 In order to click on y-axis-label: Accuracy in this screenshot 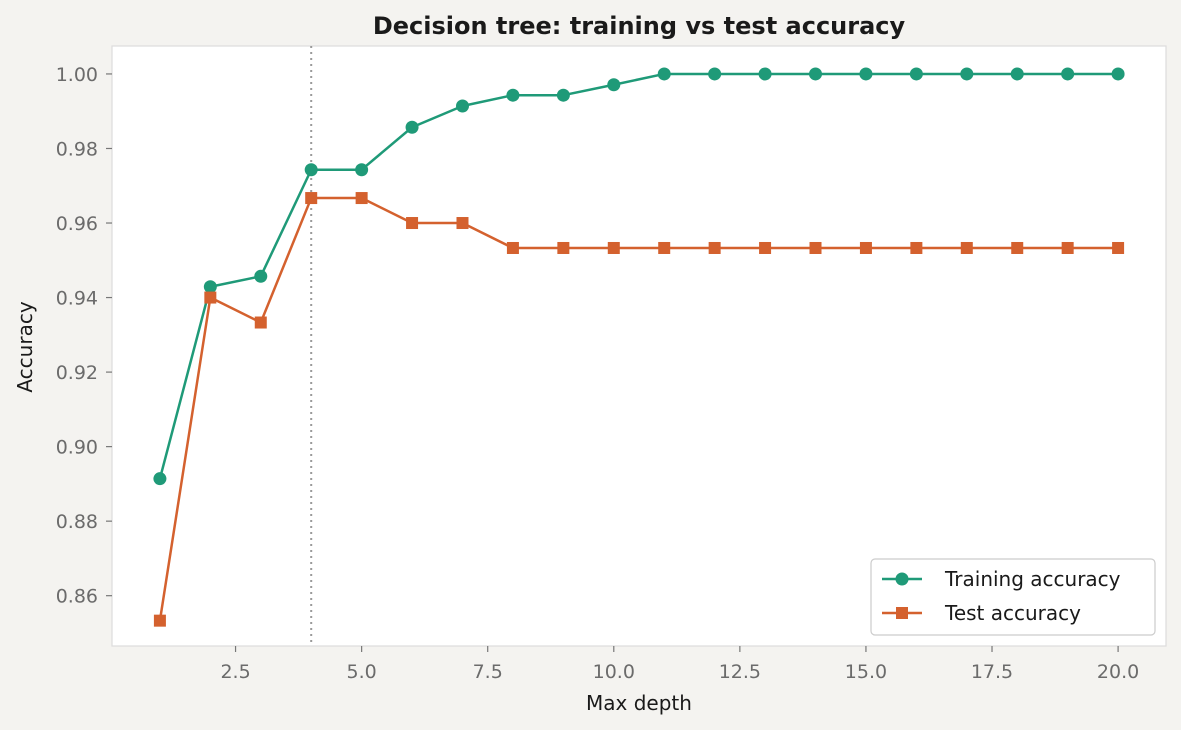, I will do `click(25, 346)`.